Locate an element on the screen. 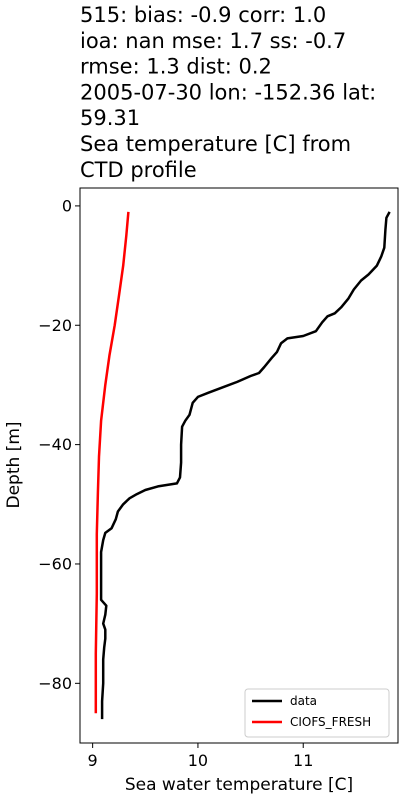  title-line: 2005-07-30 lon: -152.36 lat: is located at coordinates (228, 92).